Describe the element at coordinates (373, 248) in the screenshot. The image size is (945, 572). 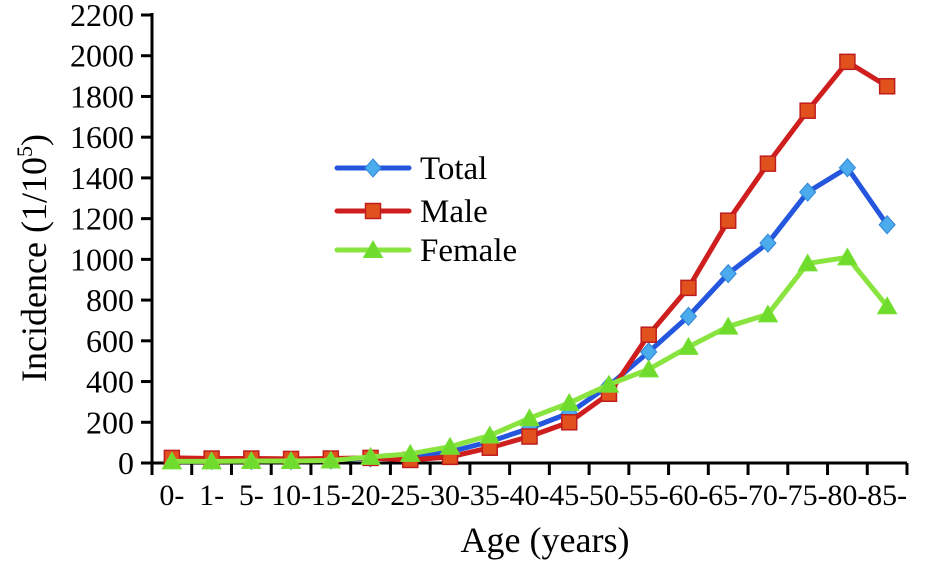
I see `legend-marker-female` at that location.